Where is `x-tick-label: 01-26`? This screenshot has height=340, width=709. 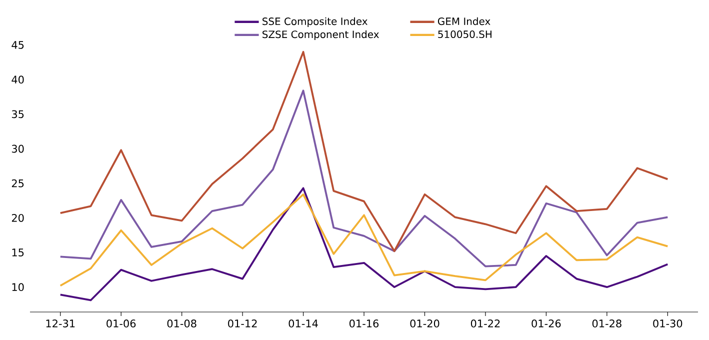 x-tick-label: 01-26 is located at coordinates (546, 324).